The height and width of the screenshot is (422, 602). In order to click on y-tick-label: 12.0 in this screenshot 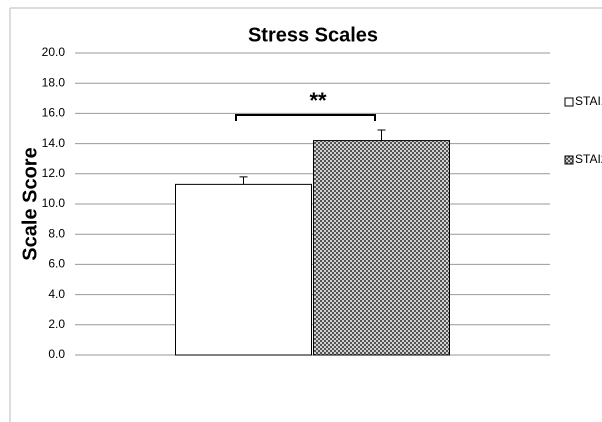, I will do `click(54, 173)`.